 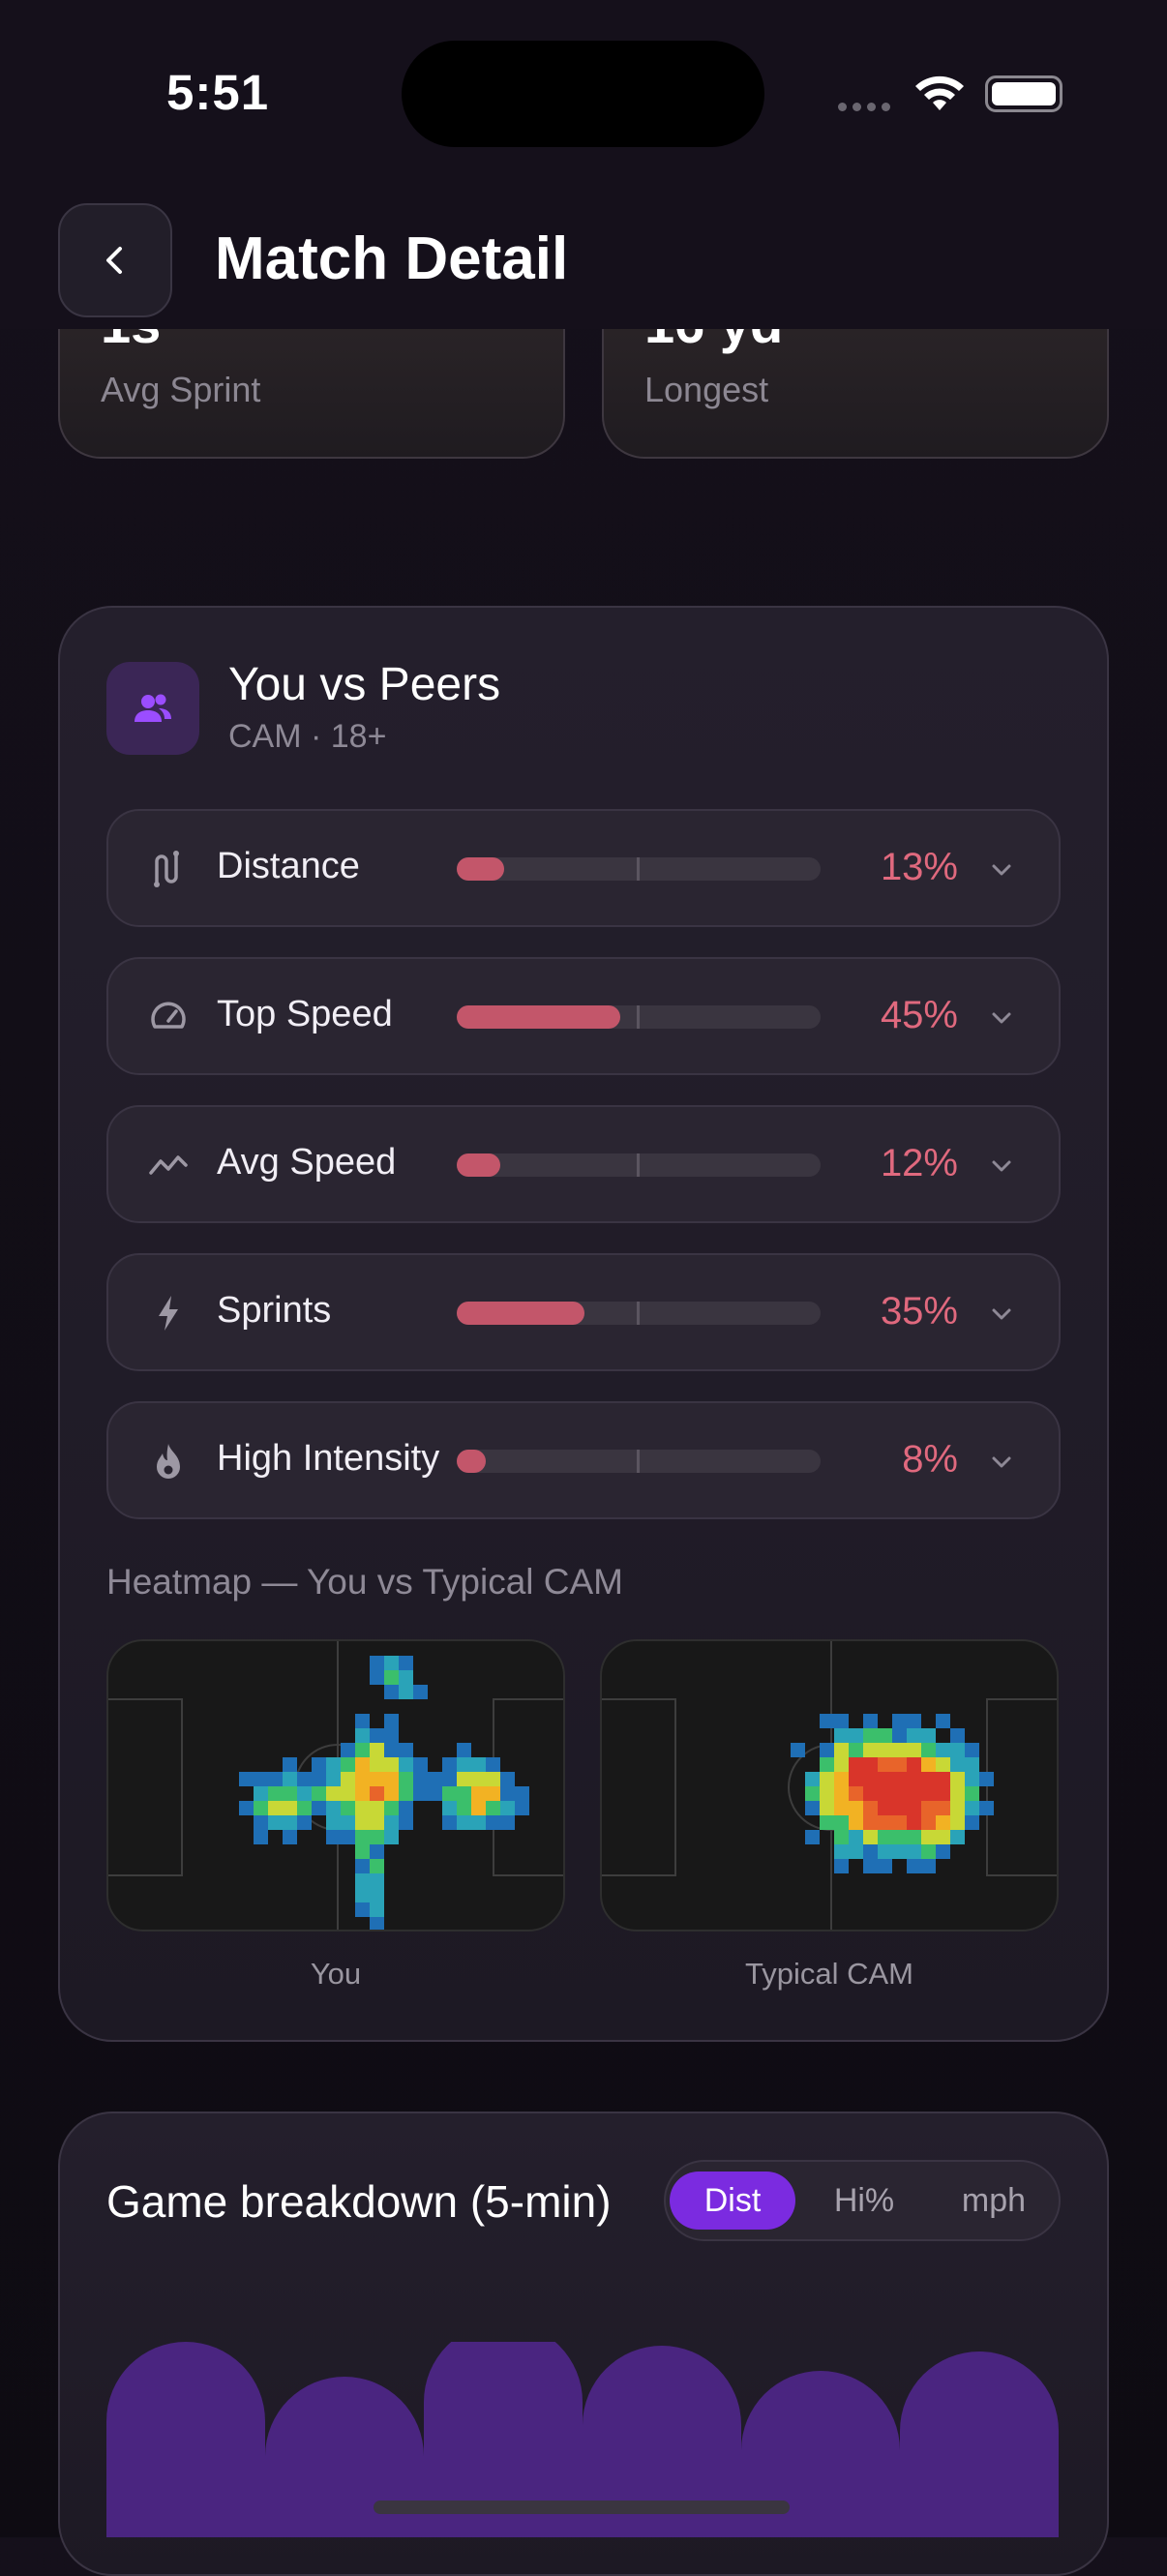 What do you see at coordinates (1024, 93) in the screenshot?
I see `battery-icon` at bounding box center [1024, 93].